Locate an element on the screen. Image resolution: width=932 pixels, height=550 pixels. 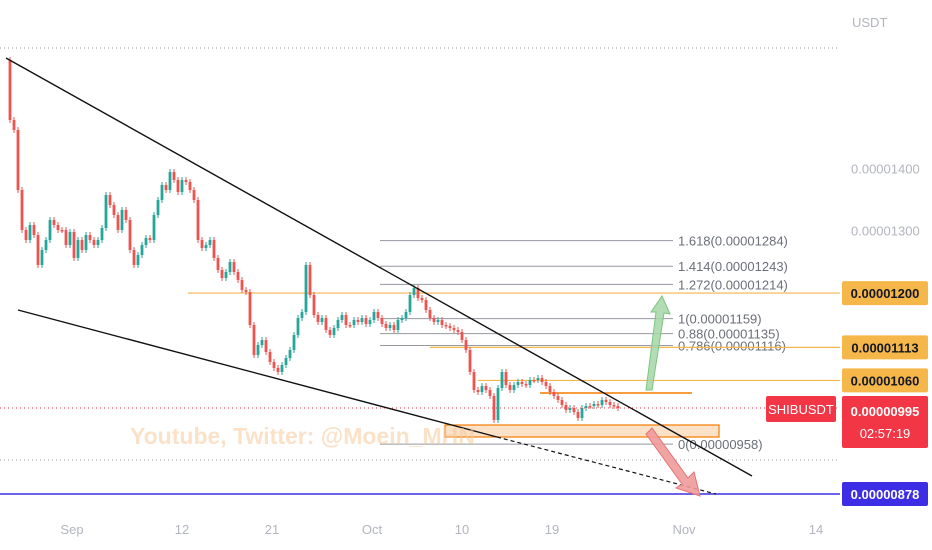
price-tag is located at coordinates (885, 494).